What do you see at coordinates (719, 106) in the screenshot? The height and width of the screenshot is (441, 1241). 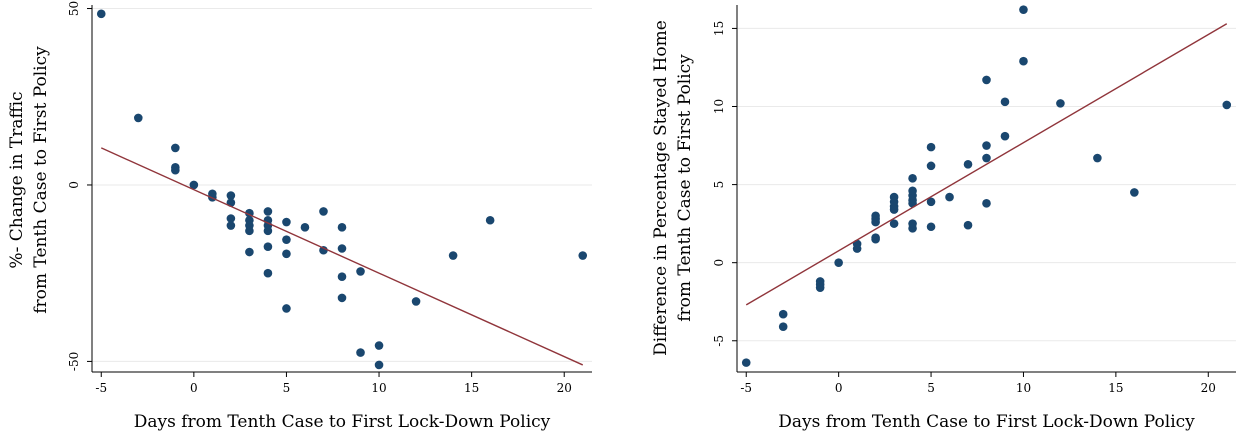 I see `y-tick-label: 10` at bounding box center [719, 106].